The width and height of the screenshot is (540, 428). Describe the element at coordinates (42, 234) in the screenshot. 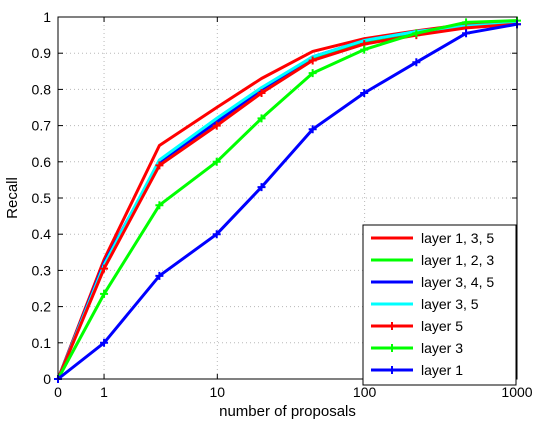

I see `y-tick-label: 0.4` at that location.